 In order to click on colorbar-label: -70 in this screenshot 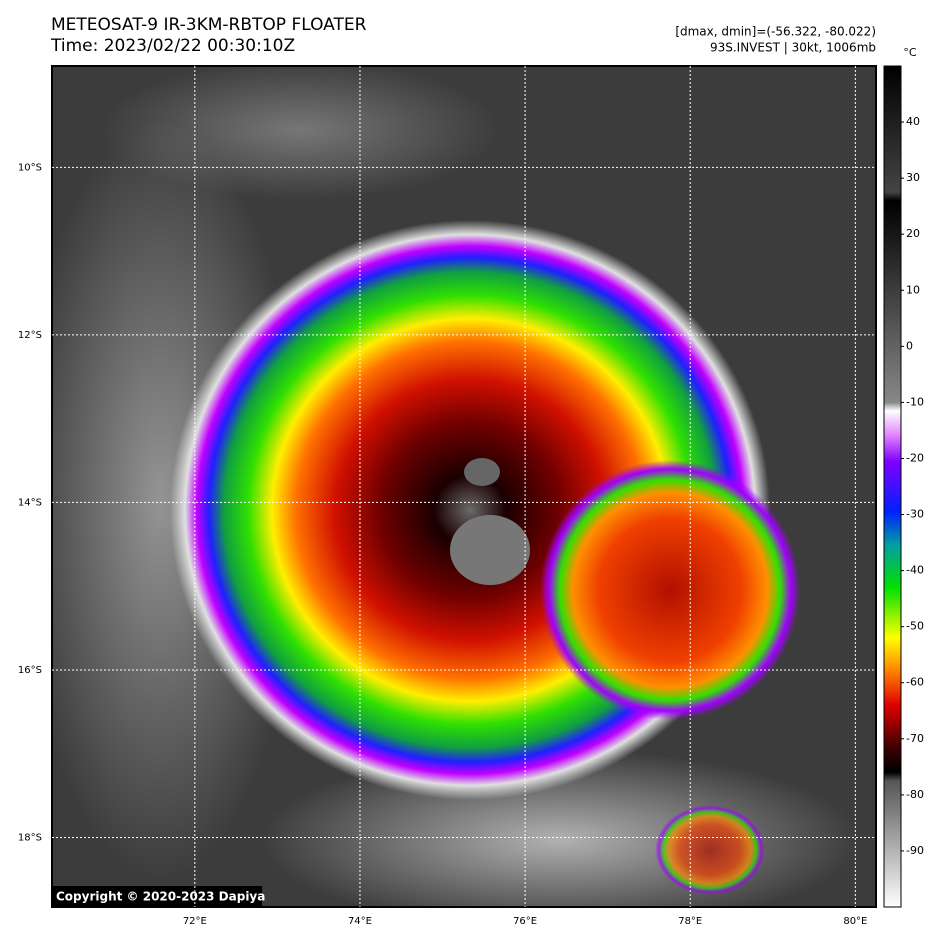, I will do `click(915, 738)`.